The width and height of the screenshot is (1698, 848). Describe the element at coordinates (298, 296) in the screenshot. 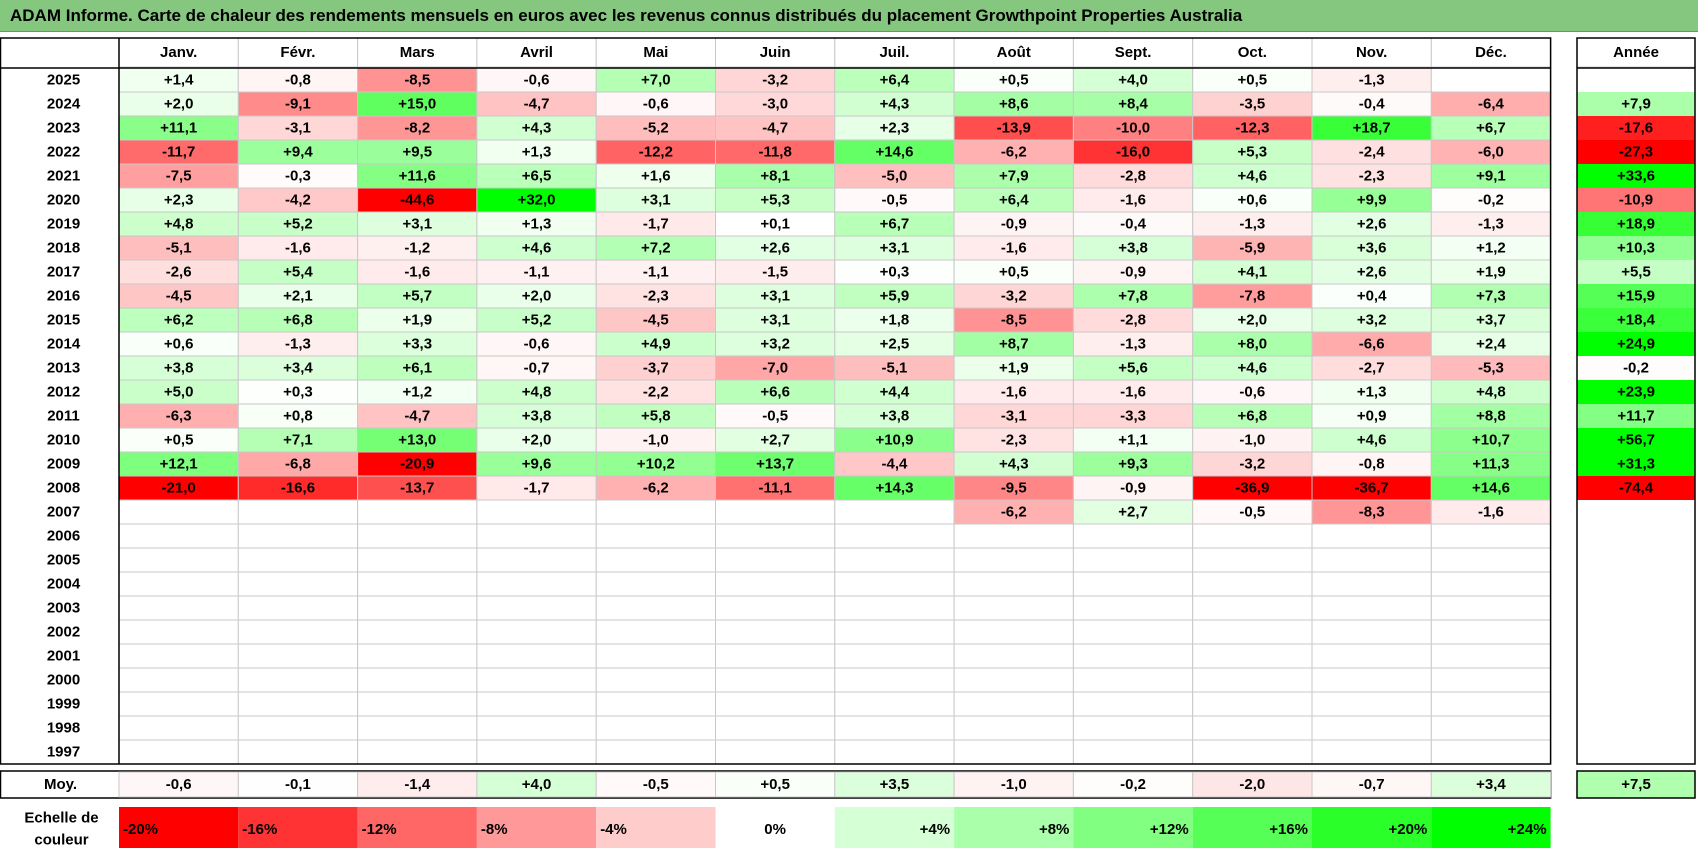

I see `heat-cell-value: +2,1` at that location.